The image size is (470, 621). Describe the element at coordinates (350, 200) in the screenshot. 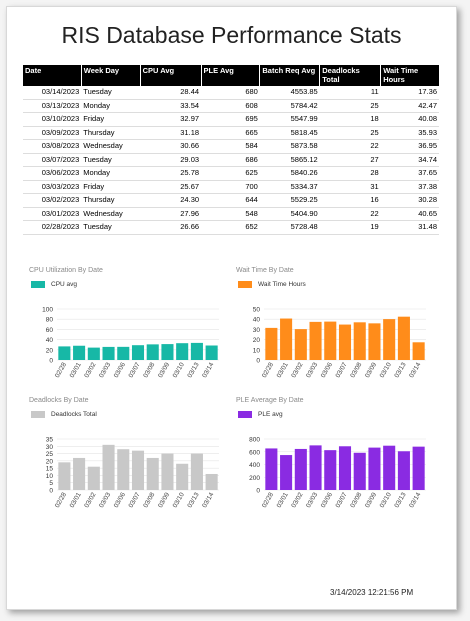

I see `table-cell: 16` at that location.